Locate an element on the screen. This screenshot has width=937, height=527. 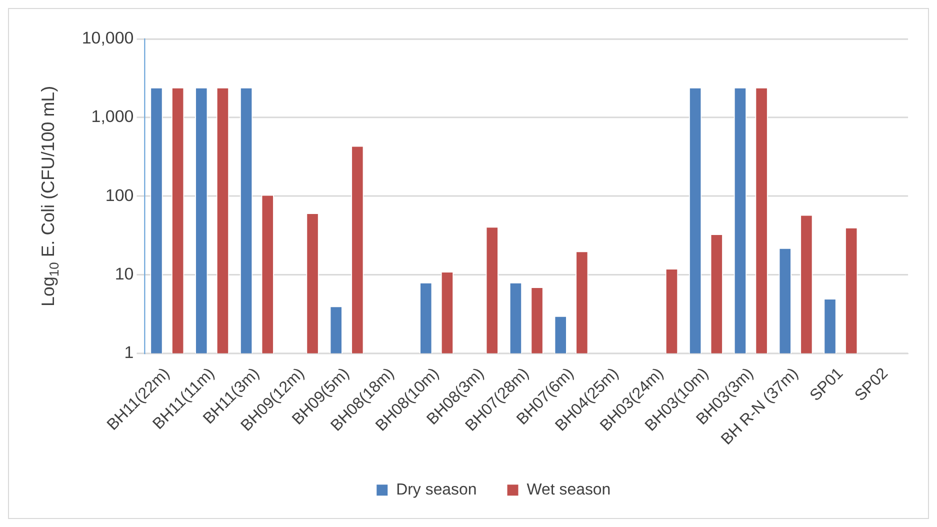
y-tick-label: 100 is located at coordinates (119, 195).